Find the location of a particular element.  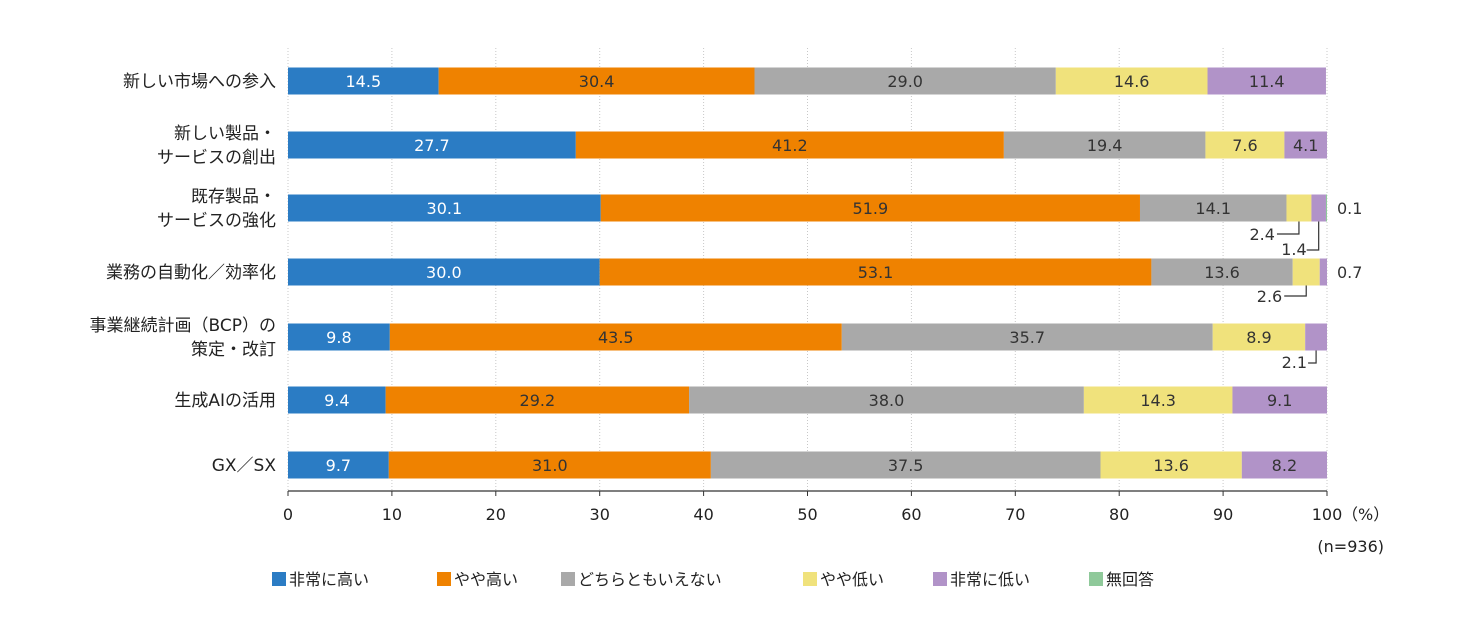

data-label: 29.2 is located at coordinates (538, 400).